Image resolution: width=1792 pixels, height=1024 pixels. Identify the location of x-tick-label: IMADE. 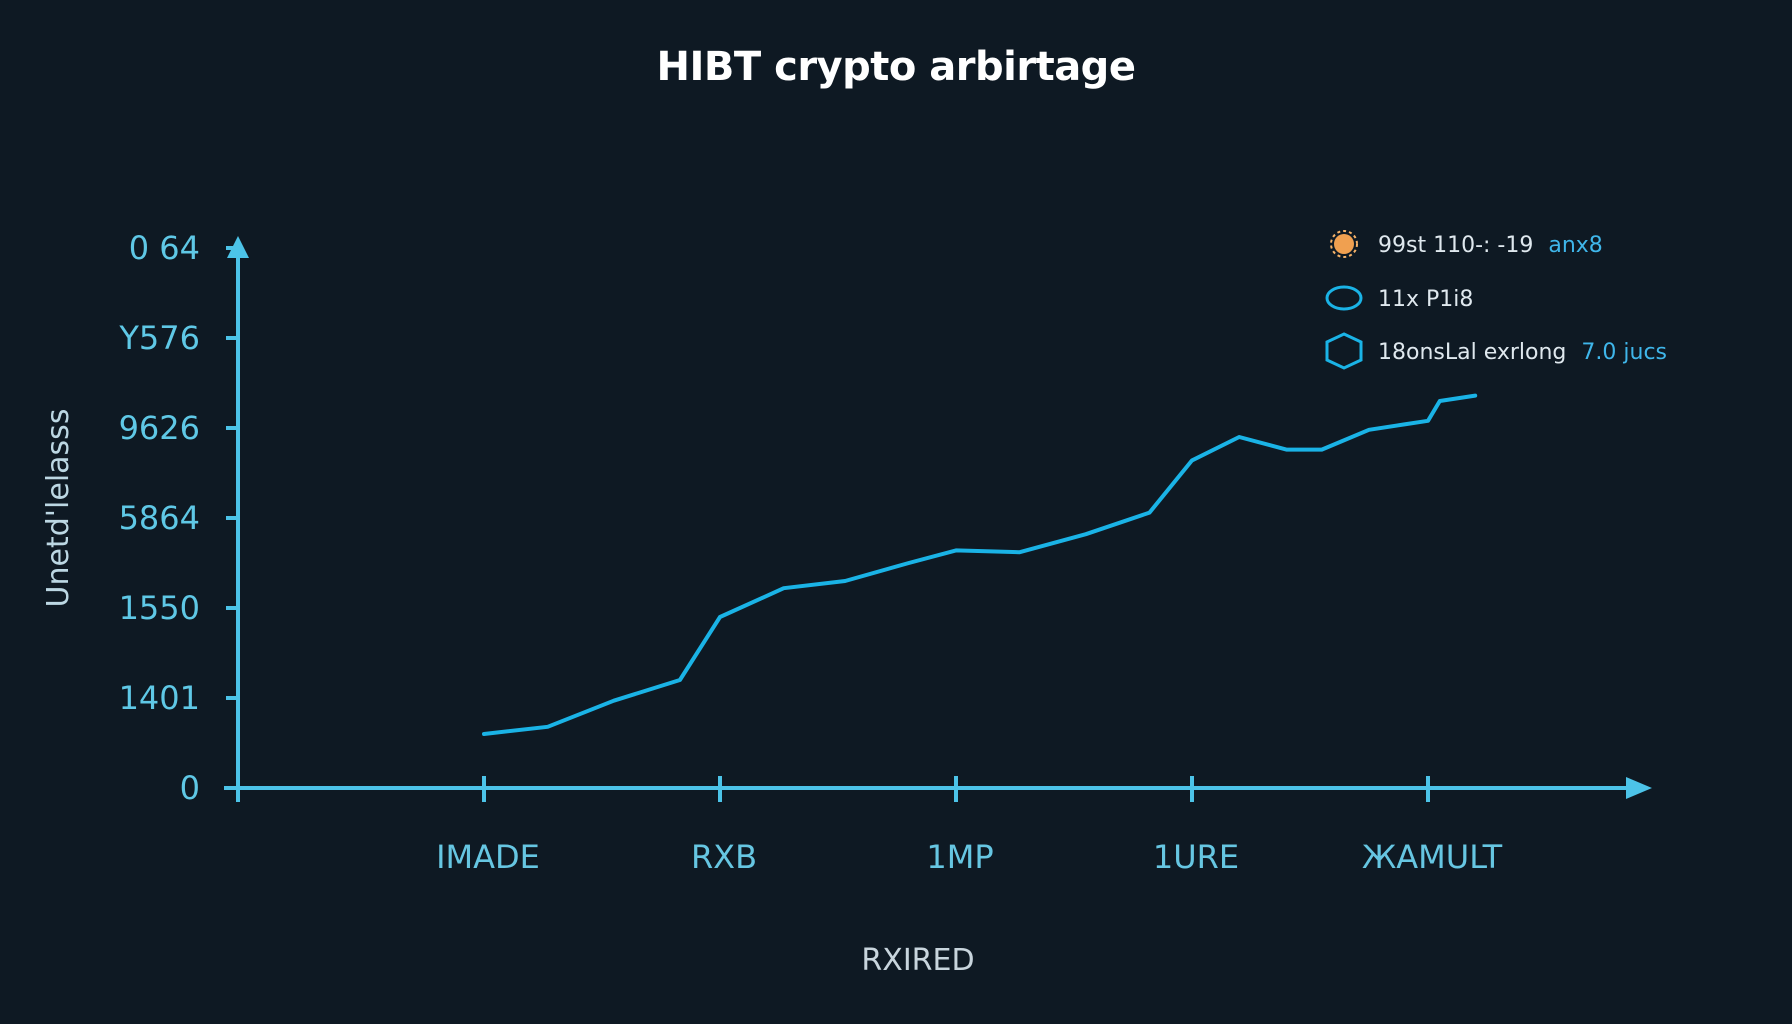
(488, 857).